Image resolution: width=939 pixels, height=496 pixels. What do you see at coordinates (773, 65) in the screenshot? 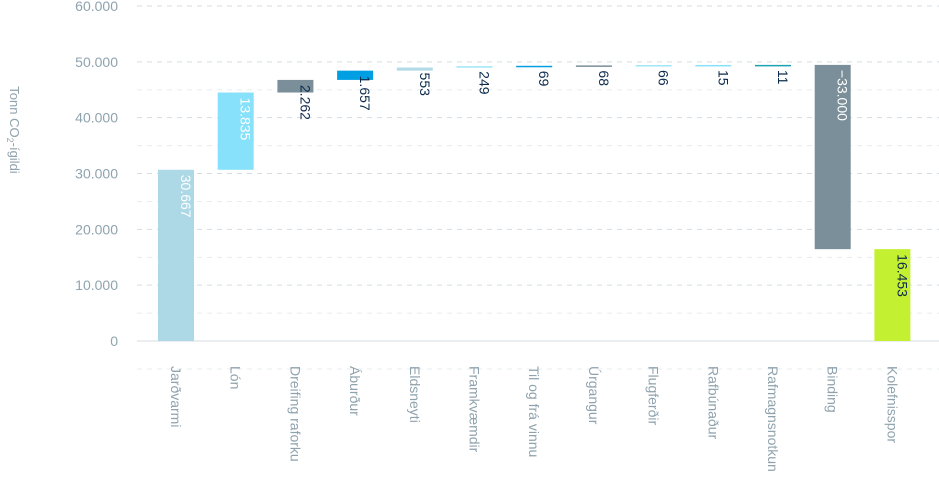
I see `bar-rafmagnsnotkun` at bounding box center [773, 65].